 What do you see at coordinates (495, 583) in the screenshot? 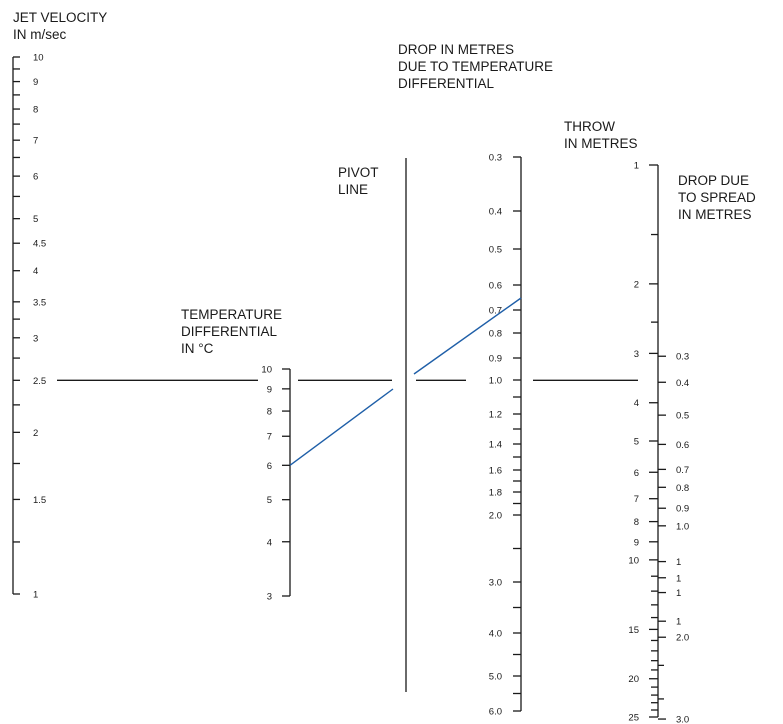
I see `drop-temperature-tick-label: 3.0` at bounding box center [495, 583].